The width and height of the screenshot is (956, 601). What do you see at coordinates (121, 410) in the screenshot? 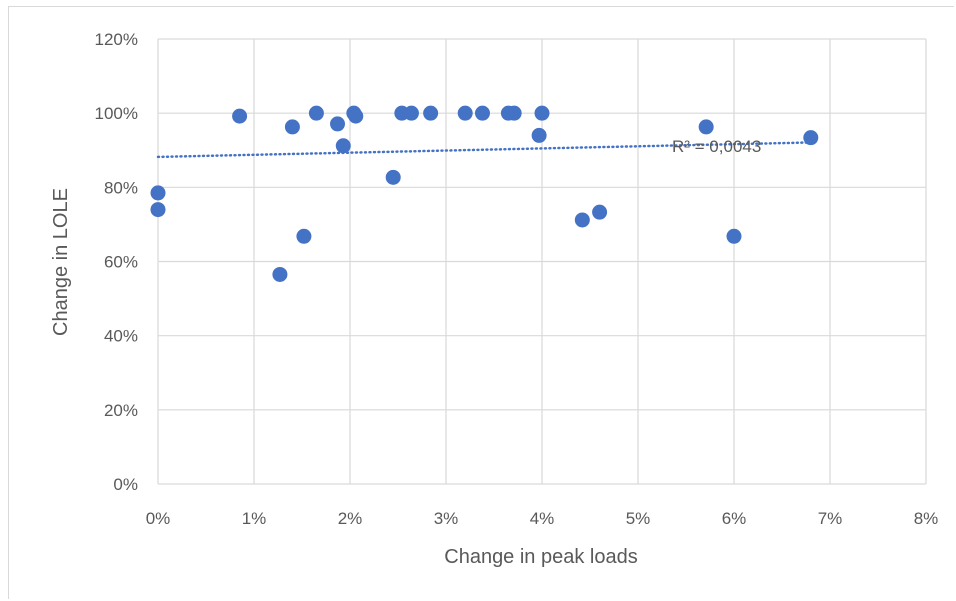
I see `y-tick-label: 20%` at bounding box center [121, 410].